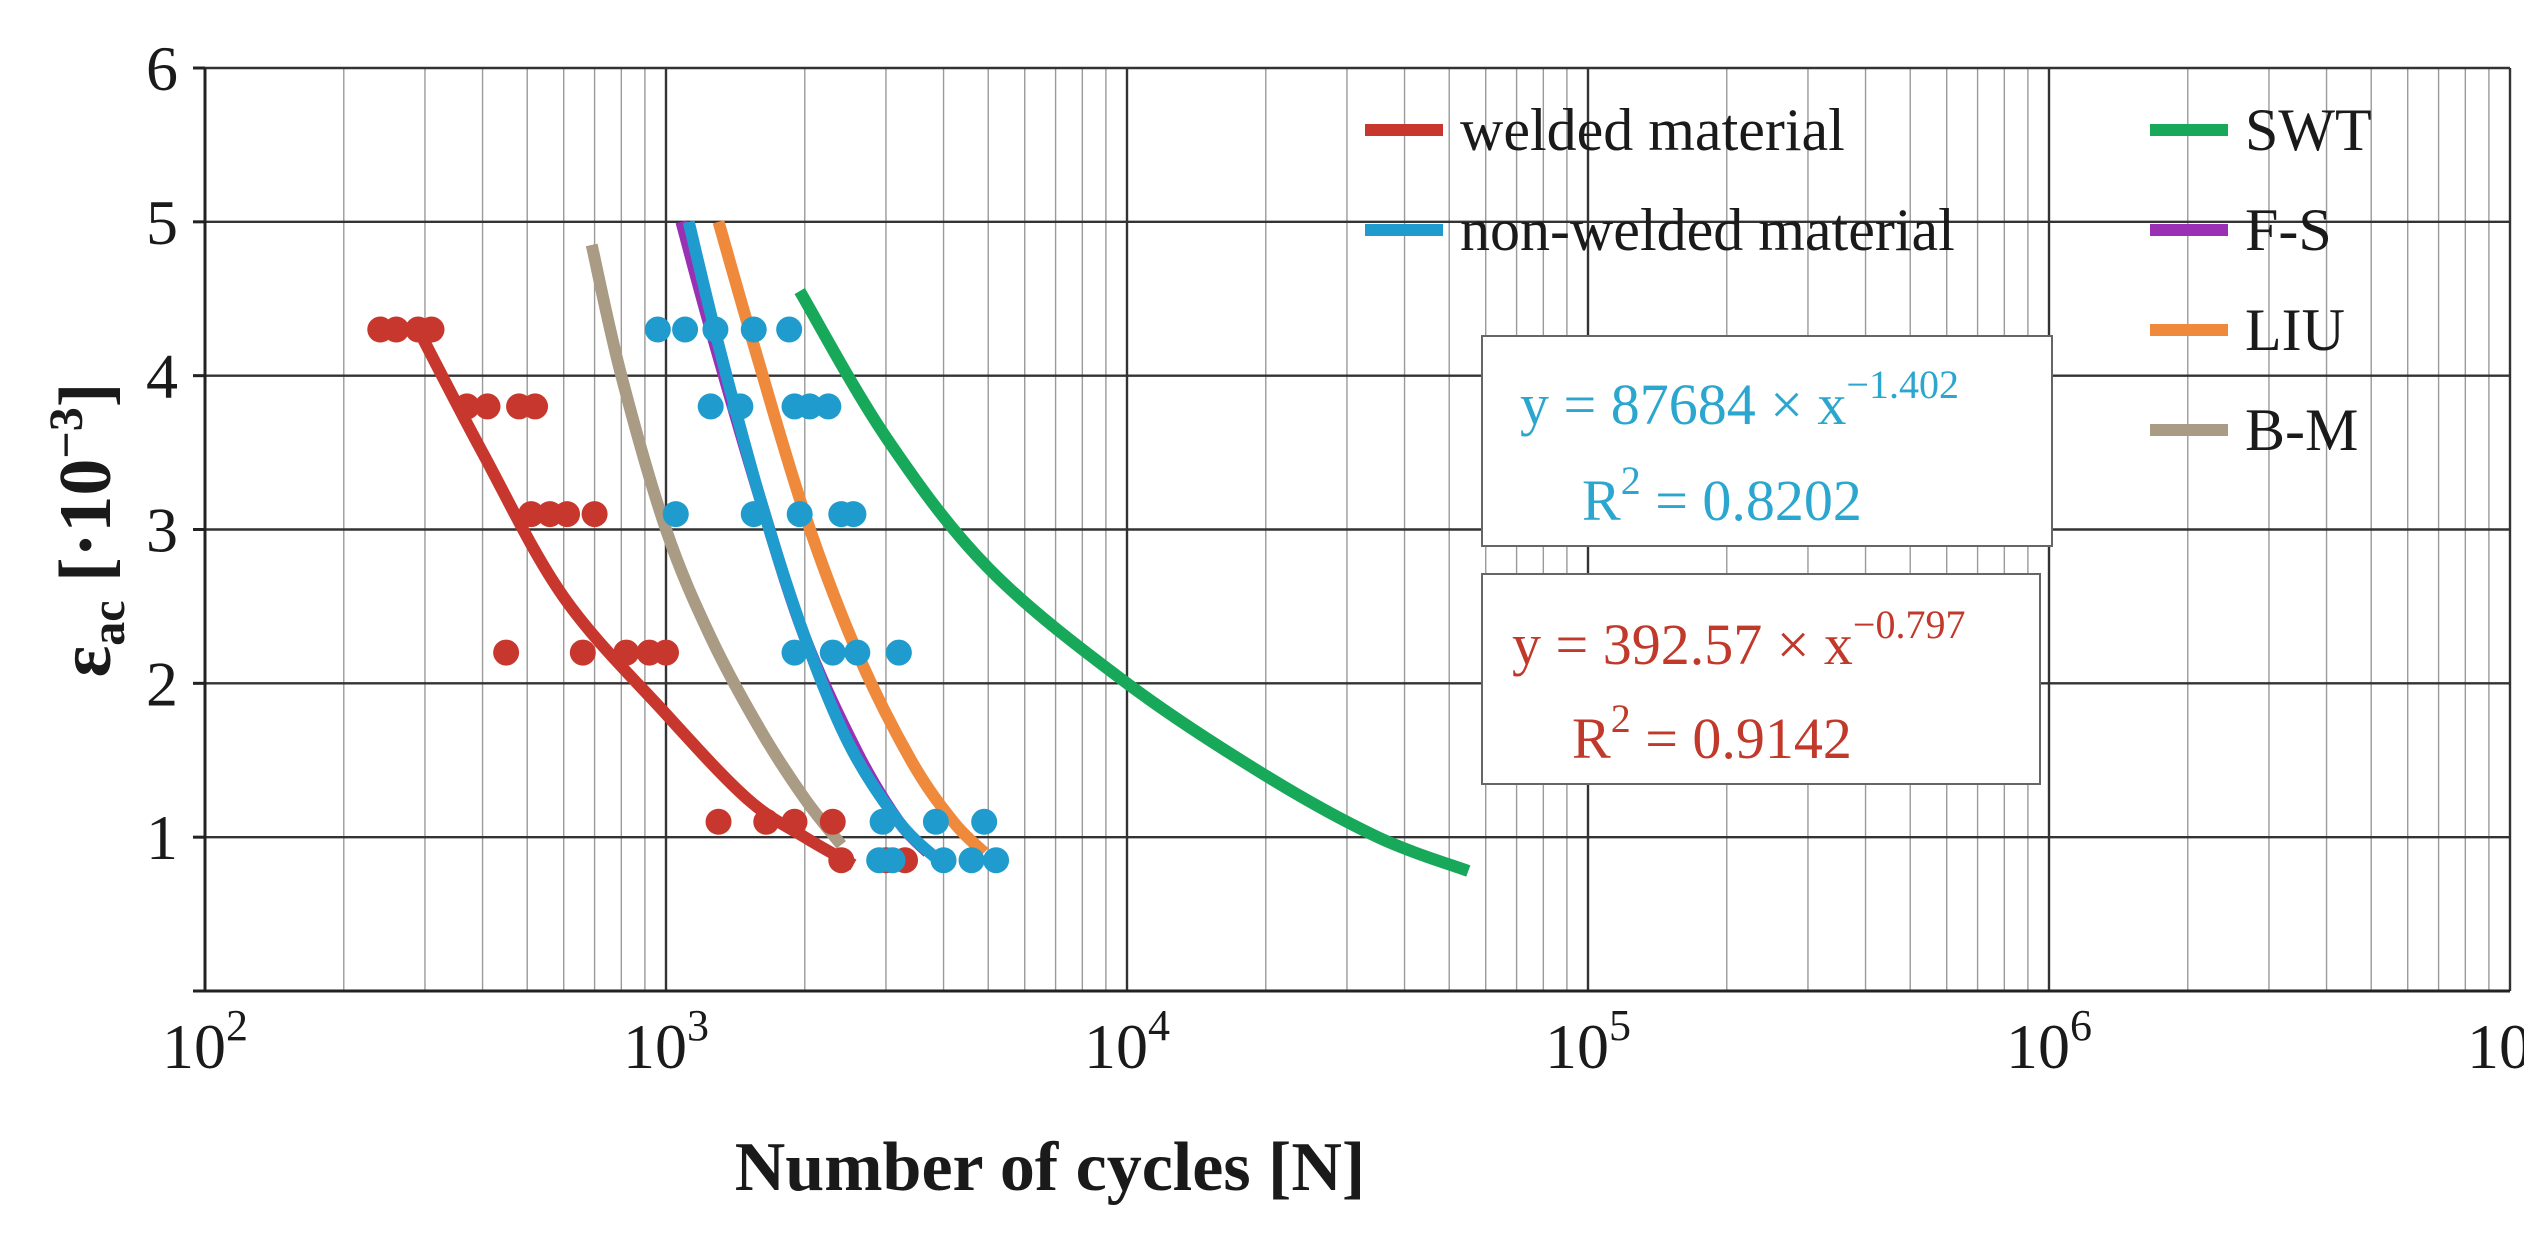 The image size is (2524, 1236). What do you see at coordinates (162, 68) in the screenshot?
I see `y-tick-label: 6` at bounding box center [162, 68].